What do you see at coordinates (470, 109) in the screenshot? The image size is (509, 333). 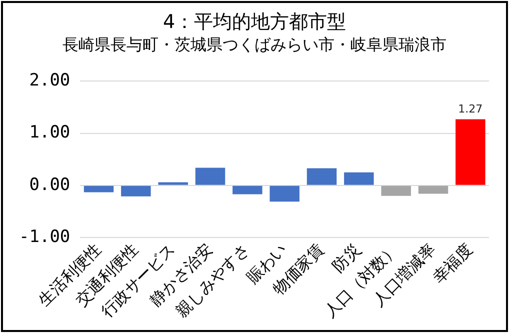 I see `data-label: 1.27` at bounding box center [470, 109].